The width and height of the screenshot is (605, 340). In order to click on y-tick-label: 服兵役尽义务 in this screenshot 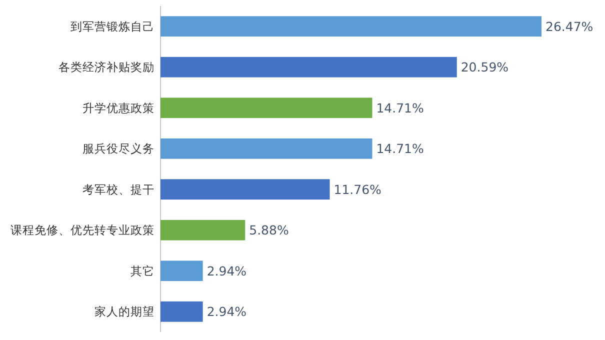, I will do `click(118, 149)`.